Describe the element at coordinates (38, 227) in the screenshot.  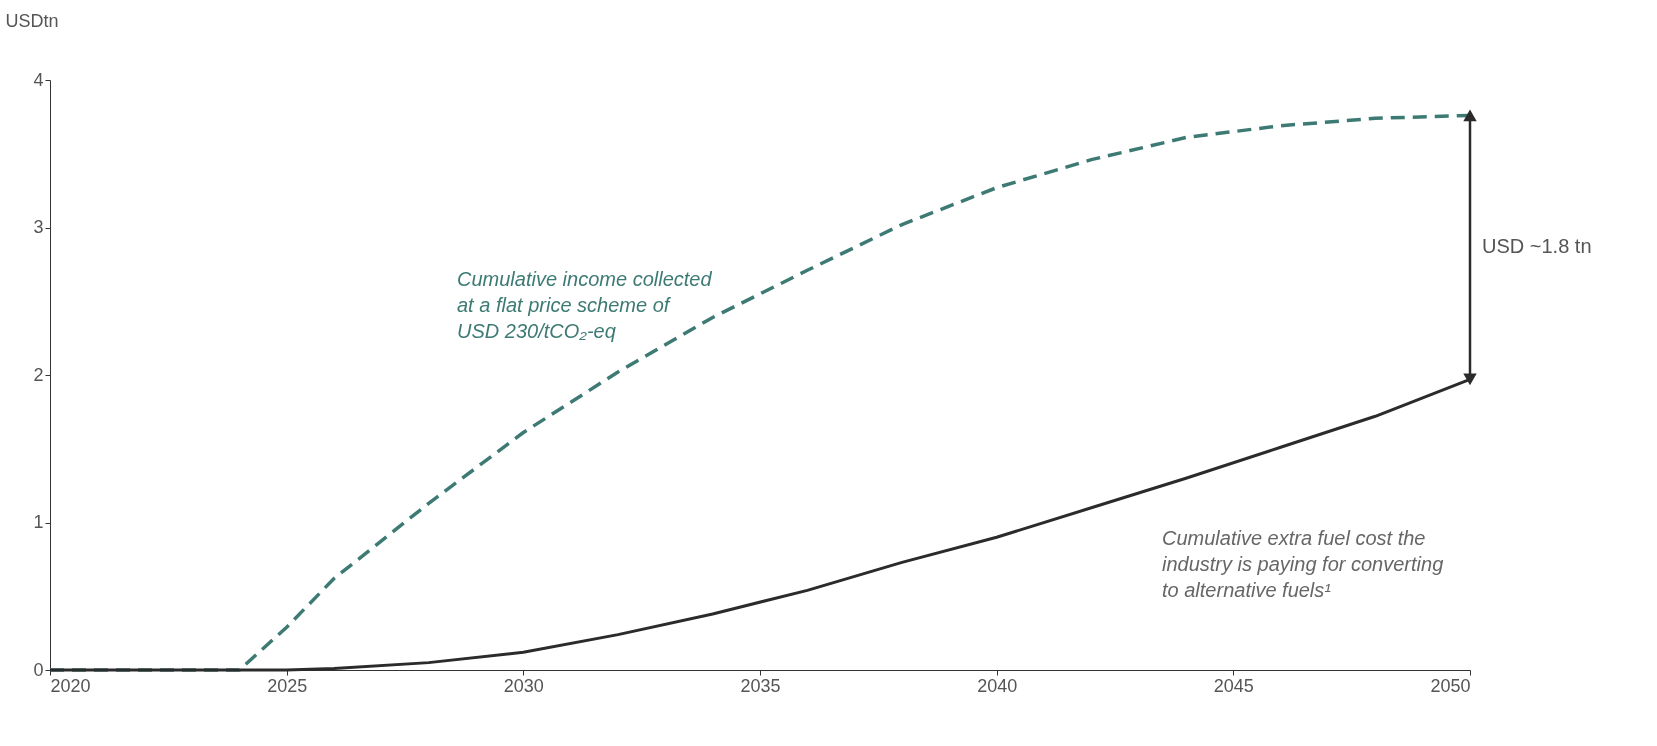
I see `y-tick-label: 3` at that location.